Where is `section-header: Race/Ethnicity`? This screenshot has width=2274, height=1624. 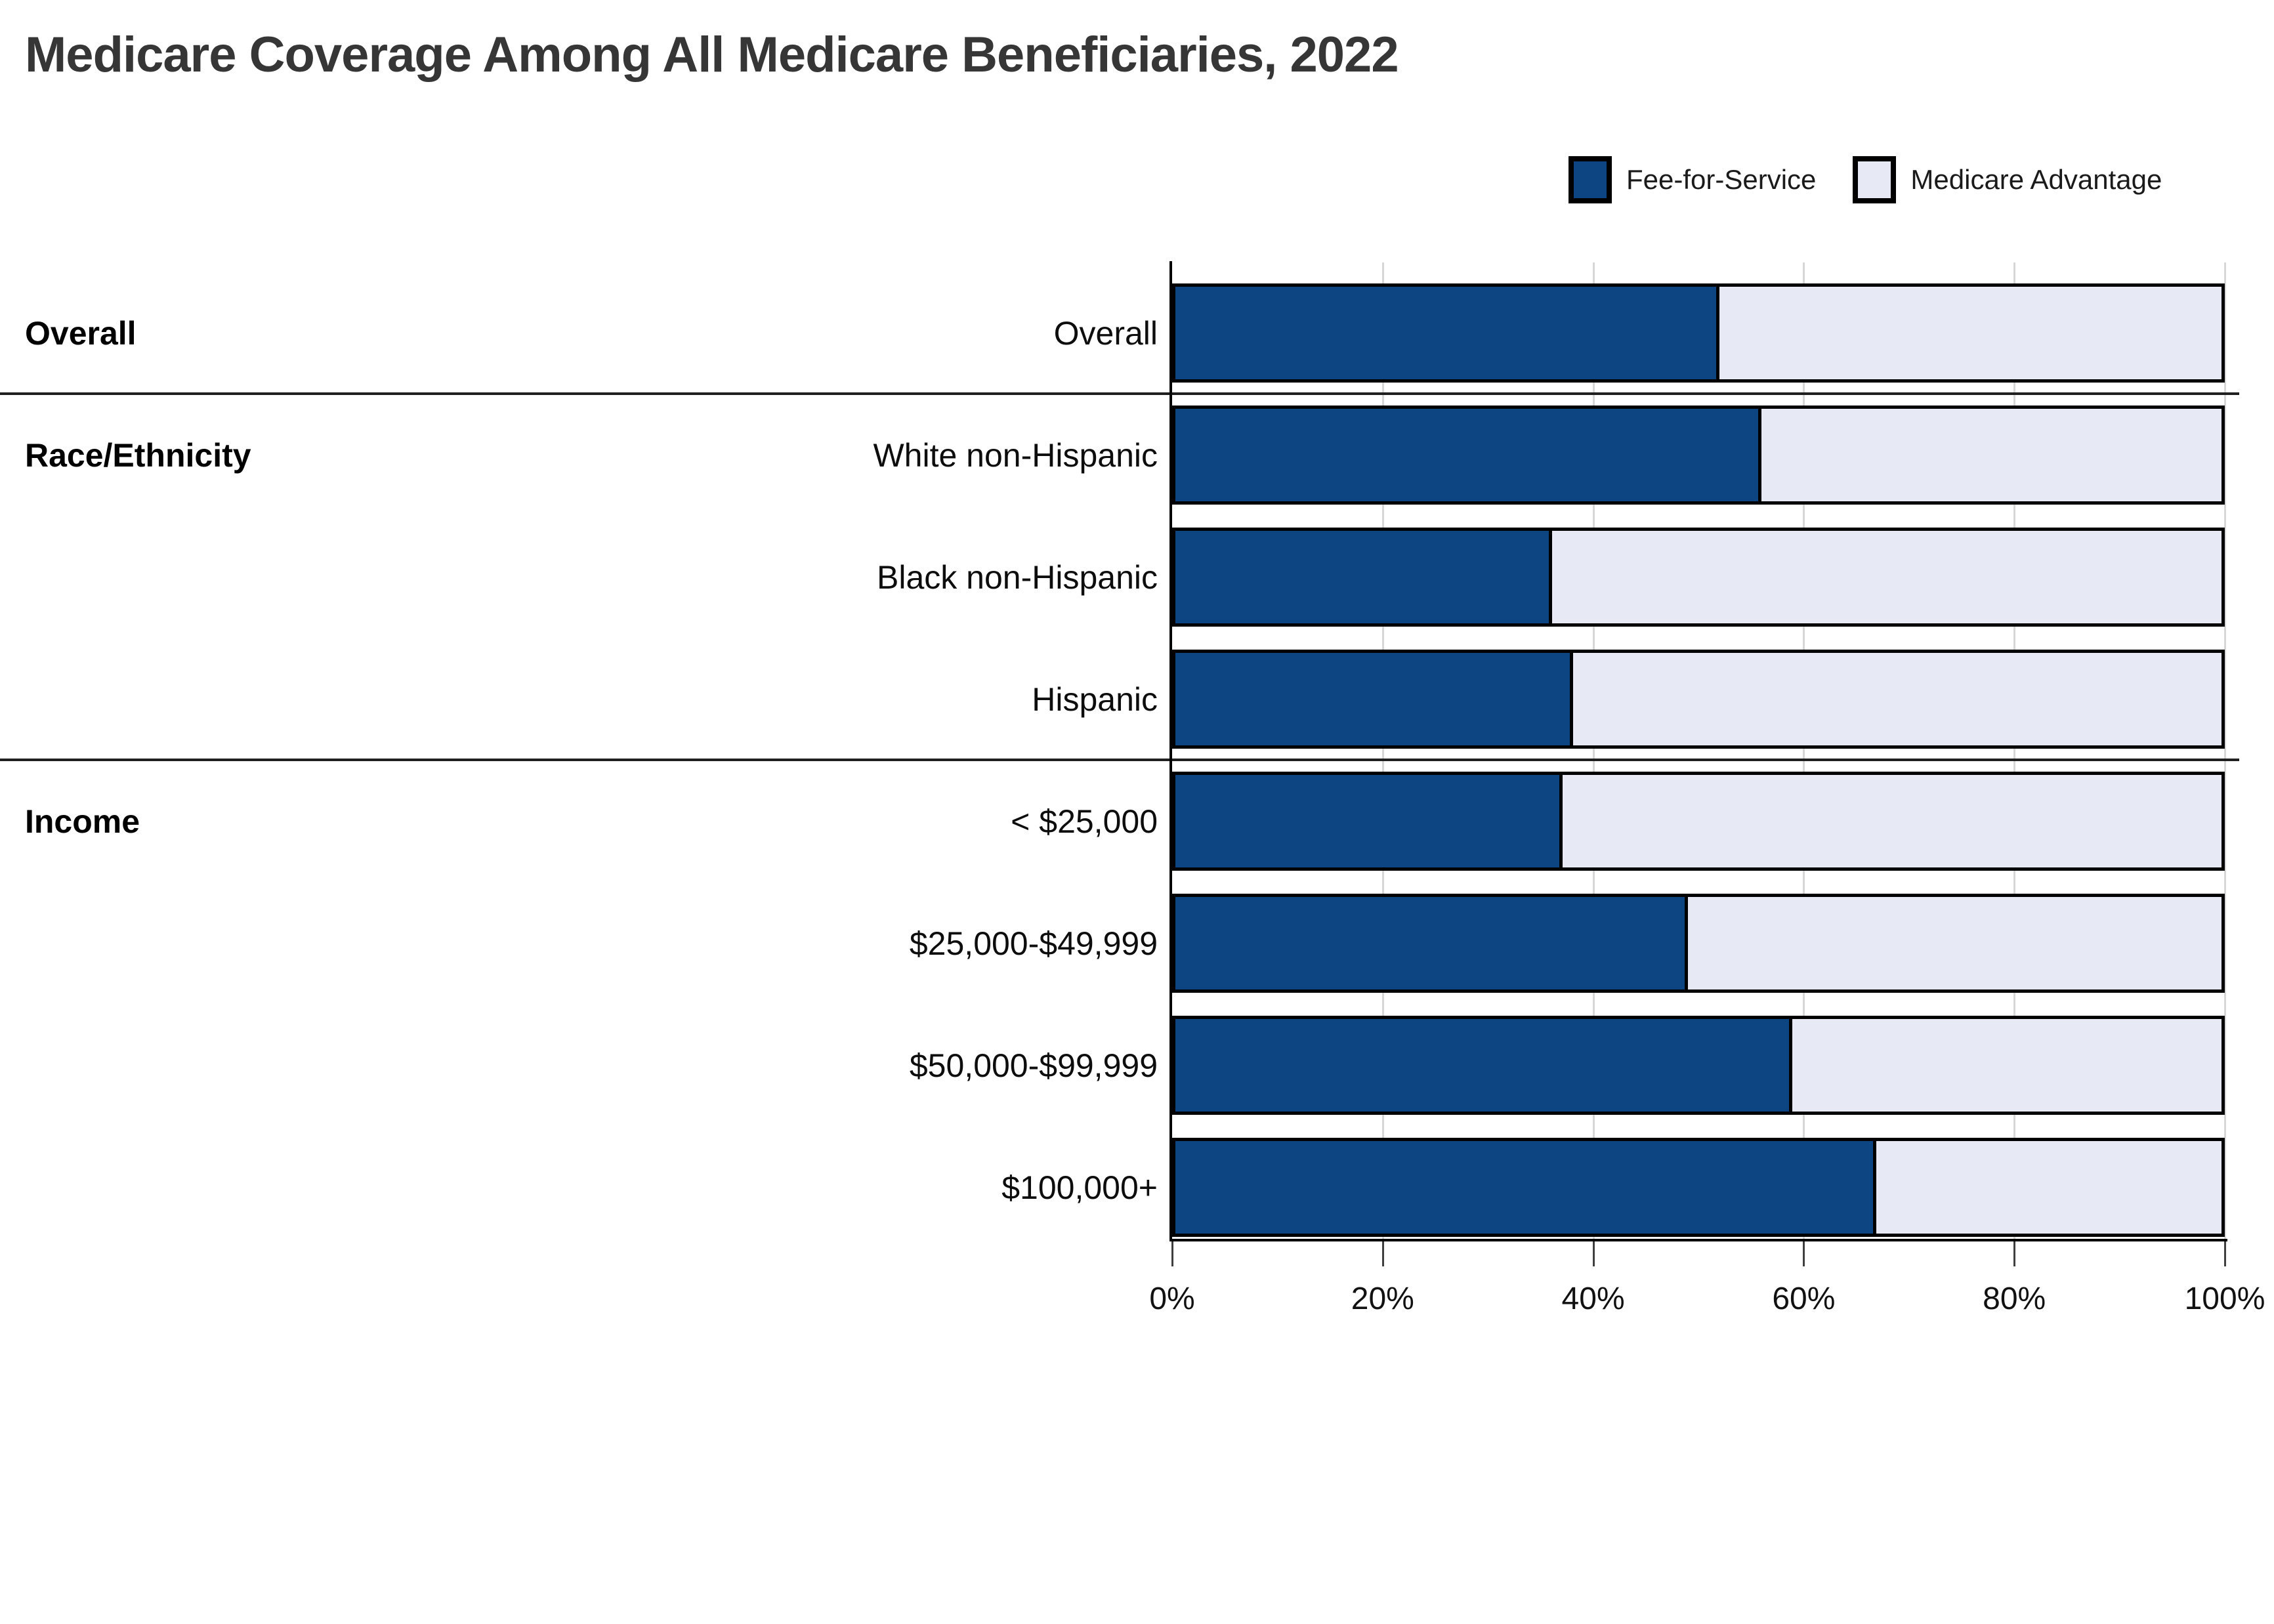
section-header: Race/Ethnicity is located at coordinates (138, 455).